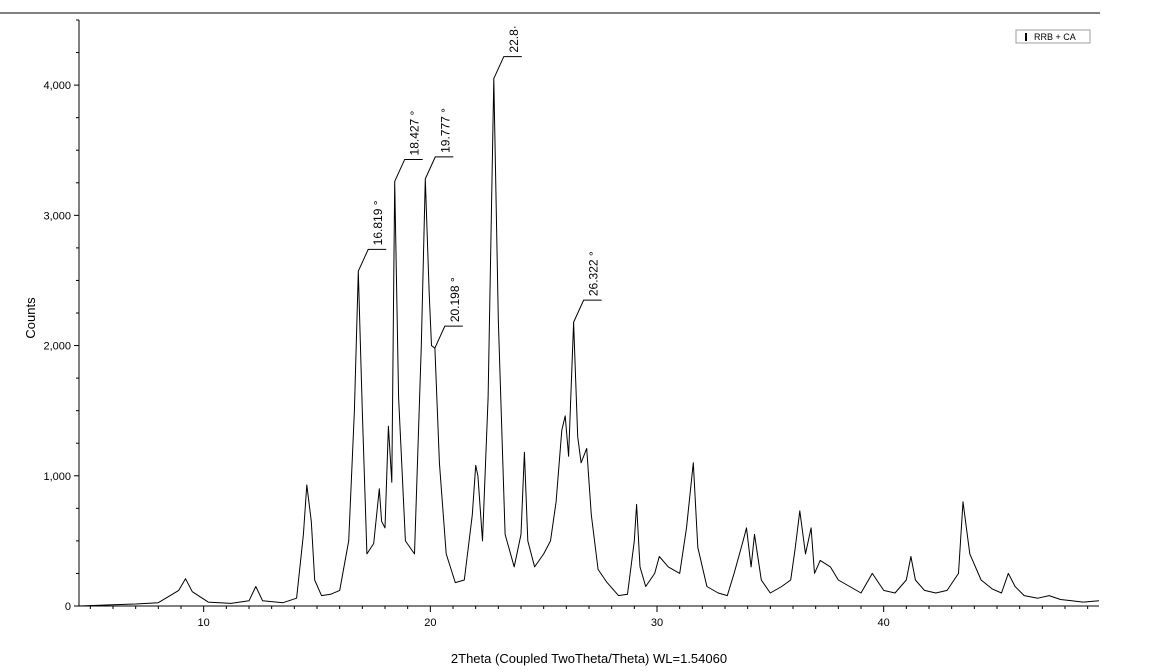  I want to click on x-tick-label: 30, so click(657, 623).